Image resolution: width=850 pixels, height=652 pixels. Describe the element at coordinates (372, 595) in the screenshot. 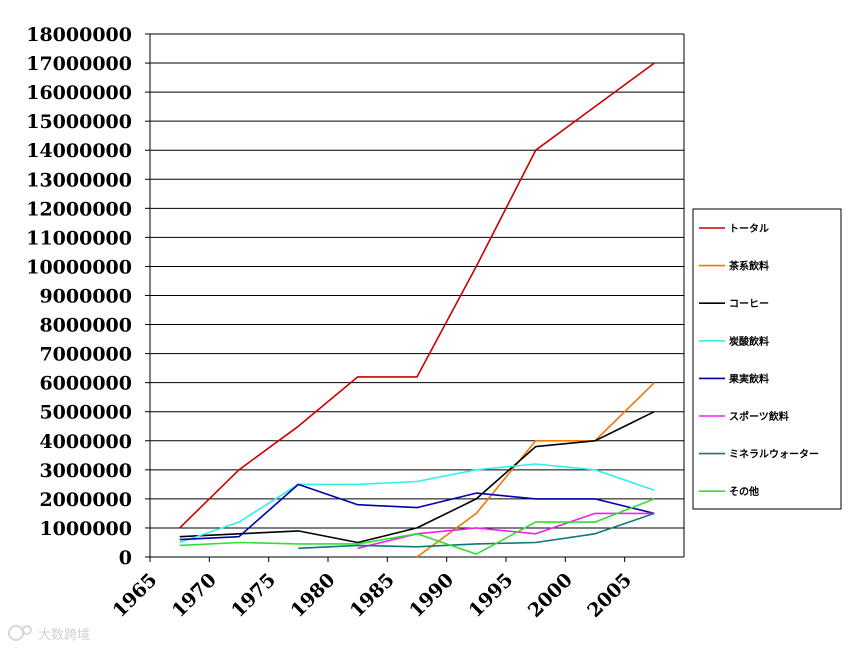

I see `x-tick-label-4: 1985` at that location.